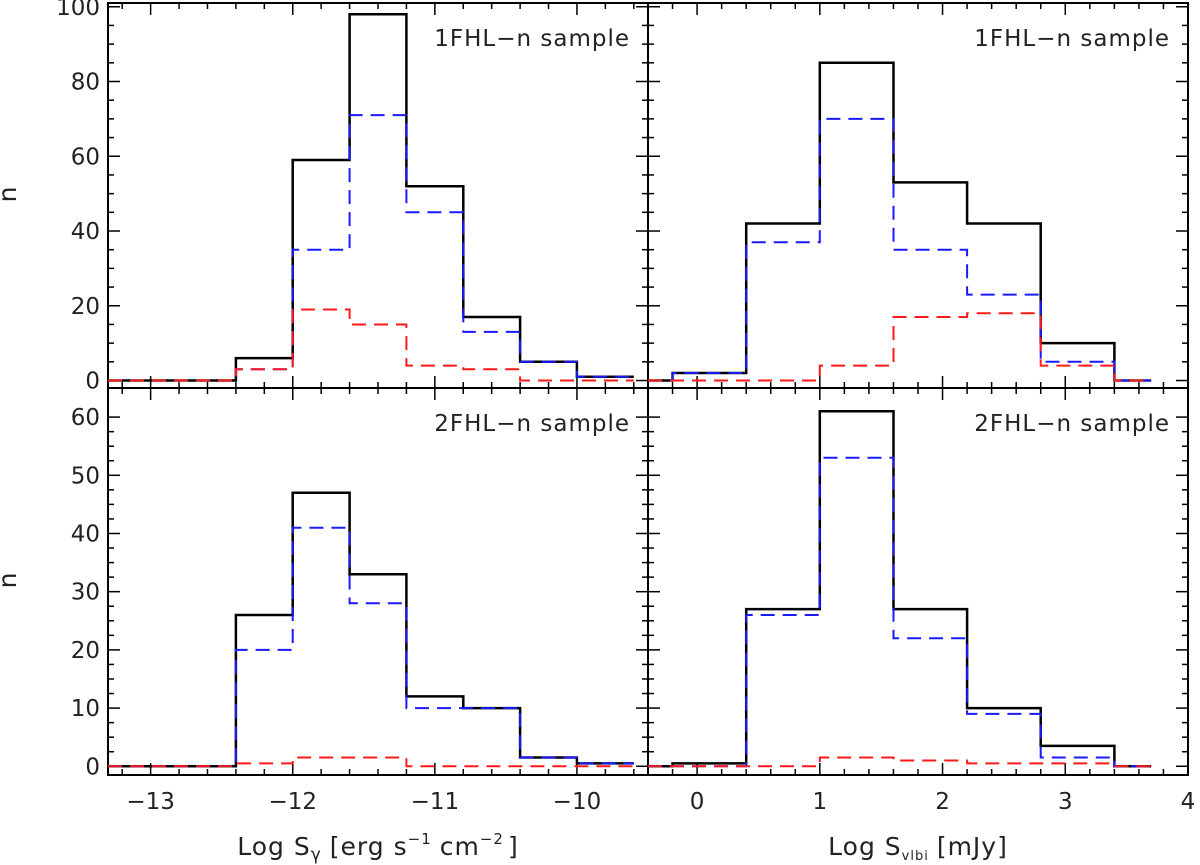 This screenshot has height=865, width=1200. I want to click on x-axis-title-right-unit: [mJy], so click(972, 846).